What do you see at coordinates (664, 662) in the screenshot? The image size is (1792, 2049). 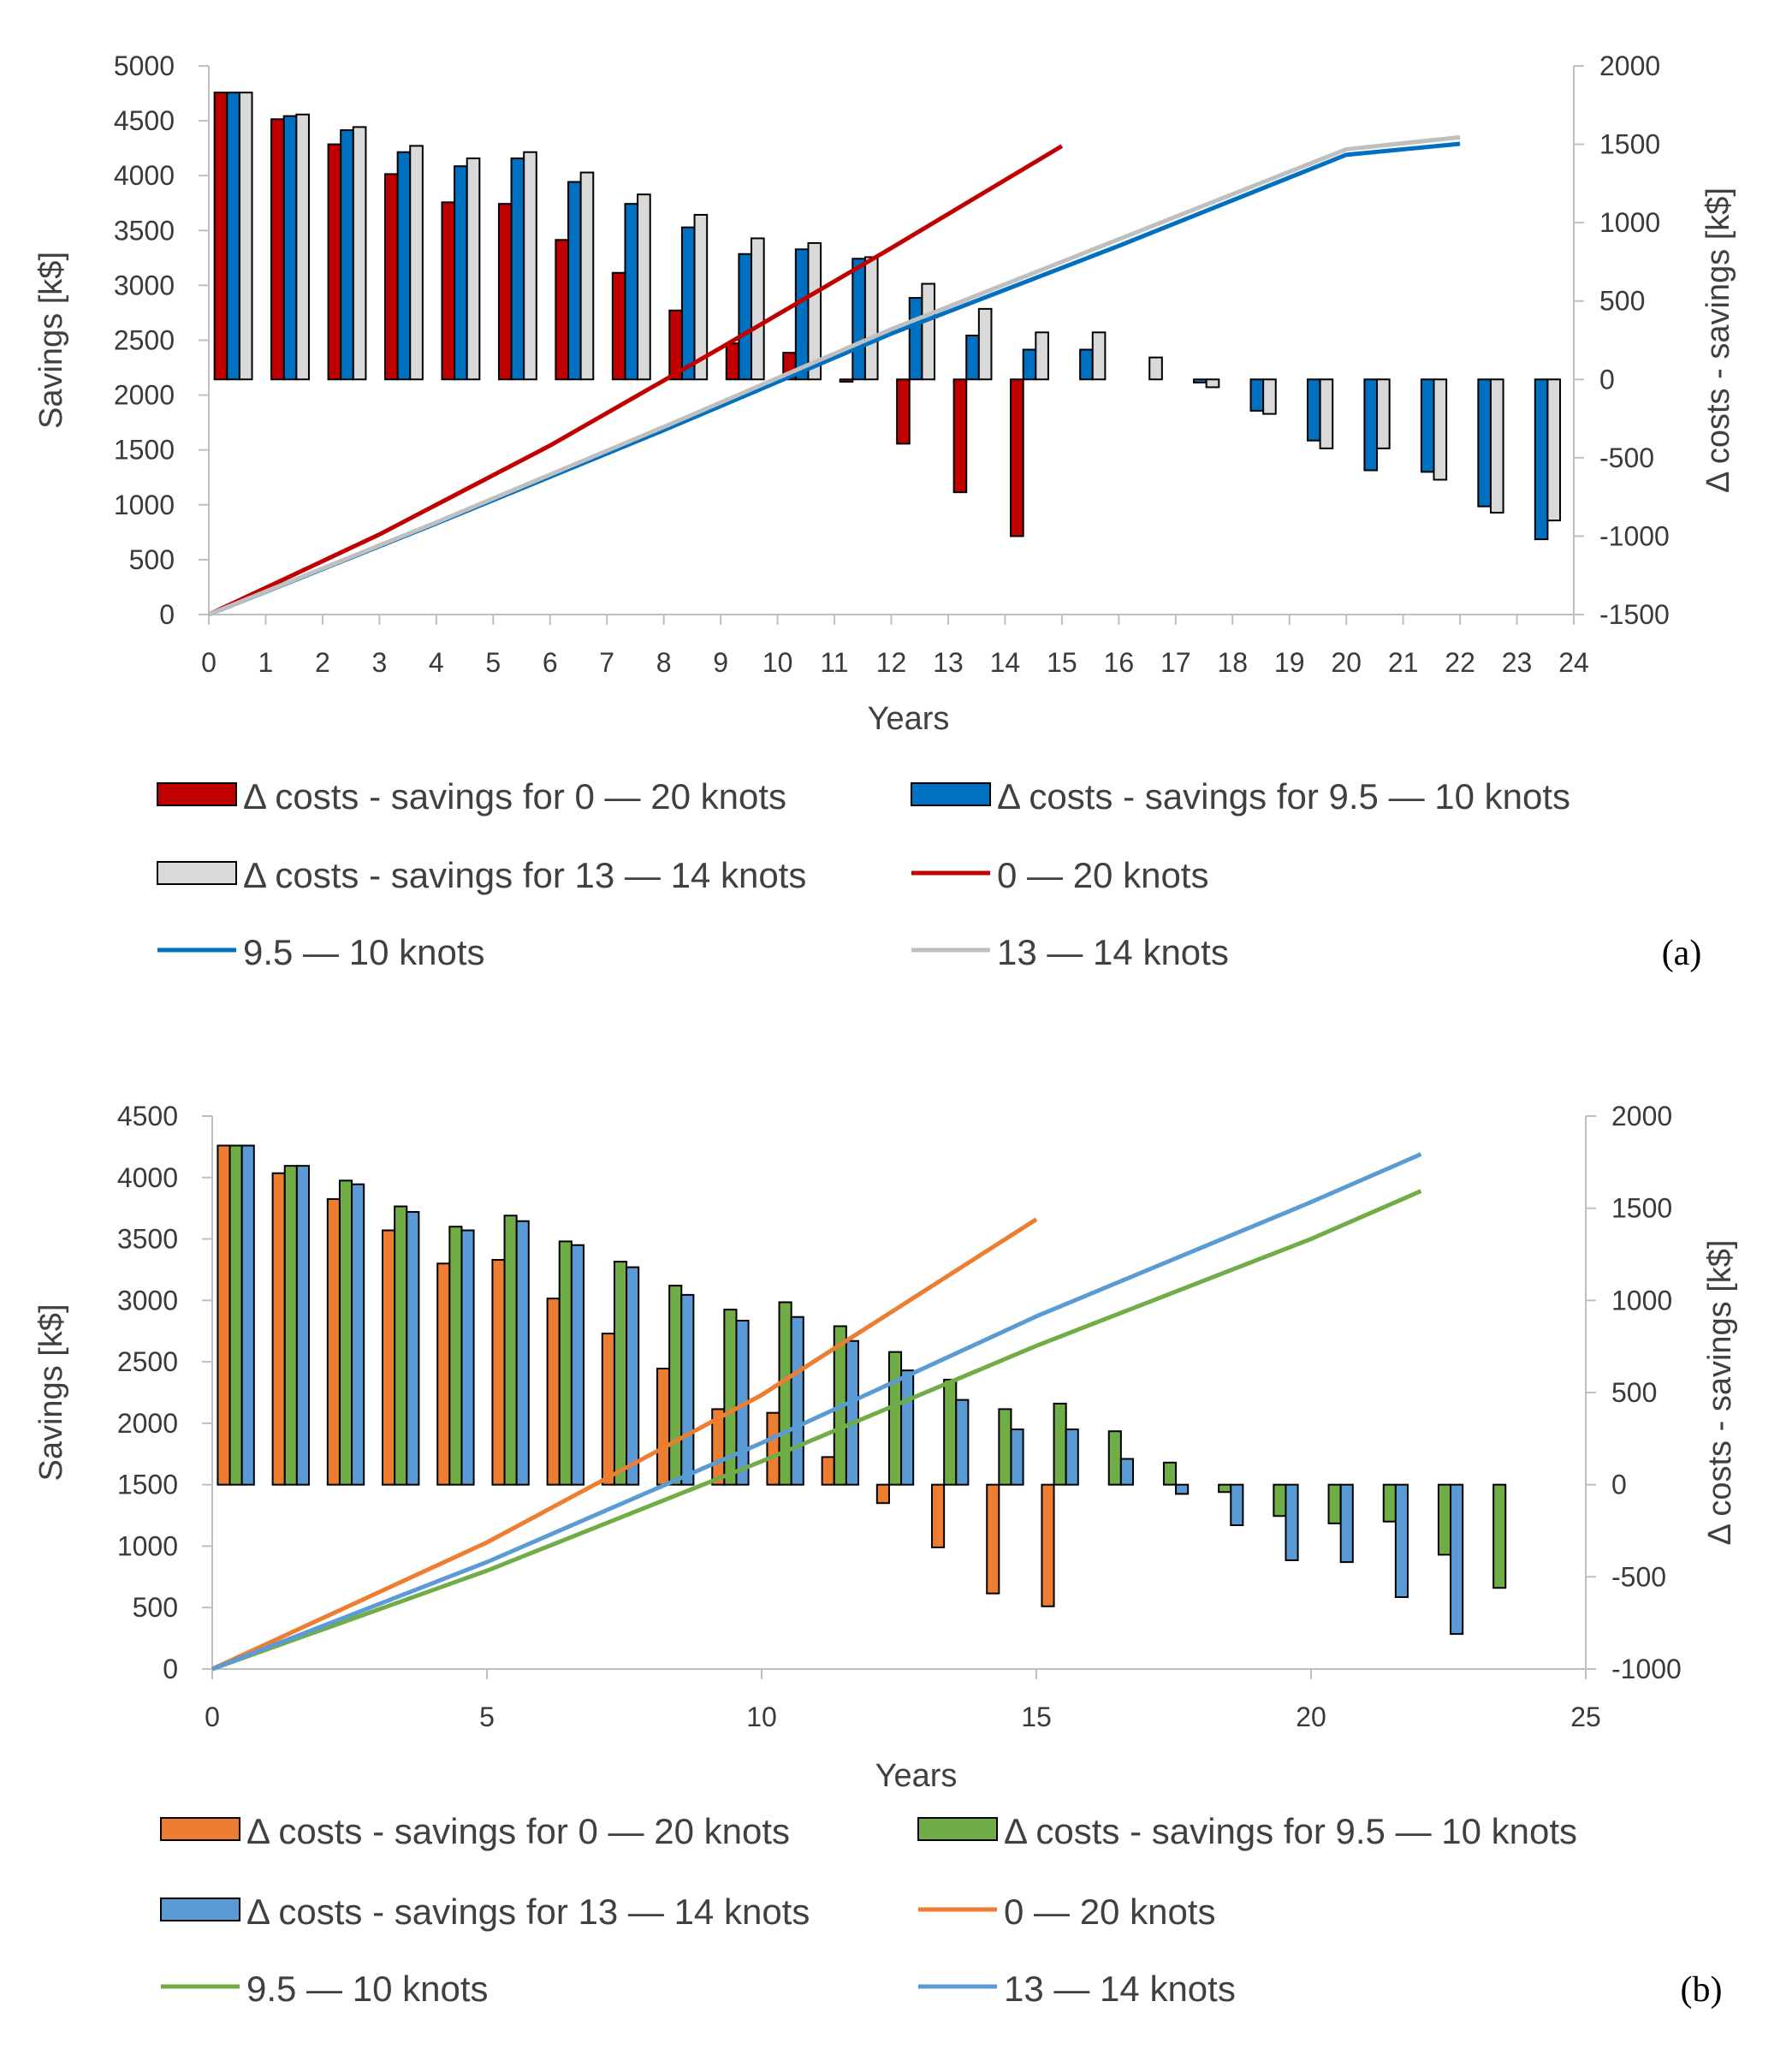 I see `x-tick-label: 8` at bounding box center [664, 662].